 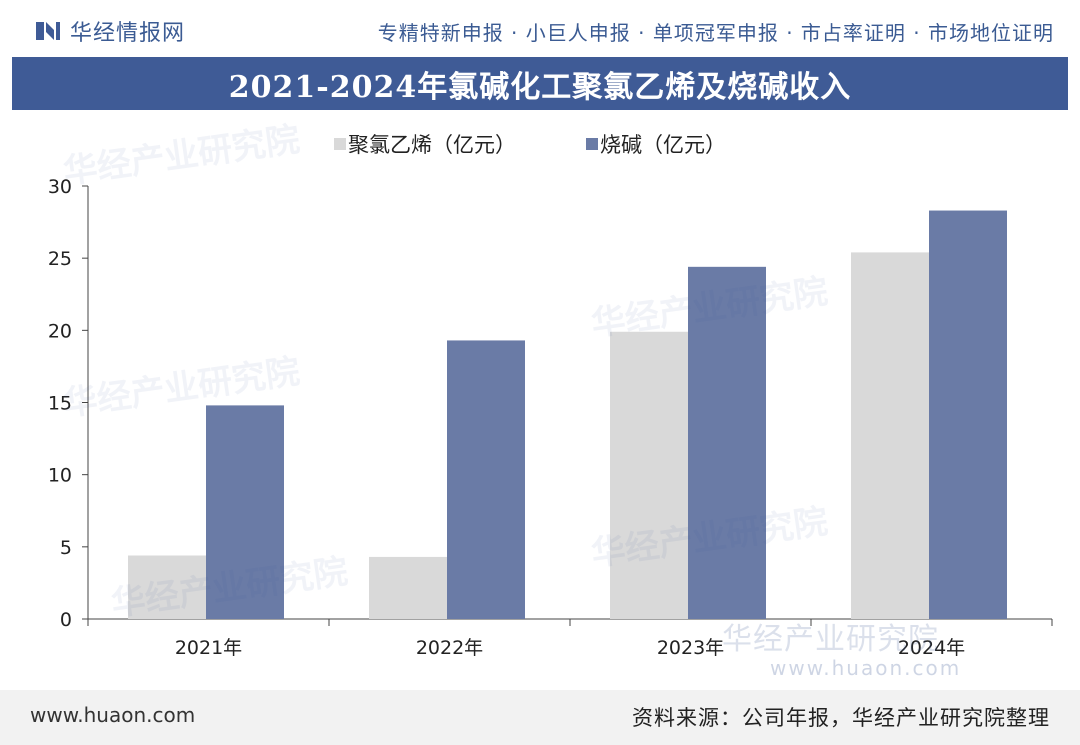 I want to click on brand-logo-icon, so click(x=48, y=31).